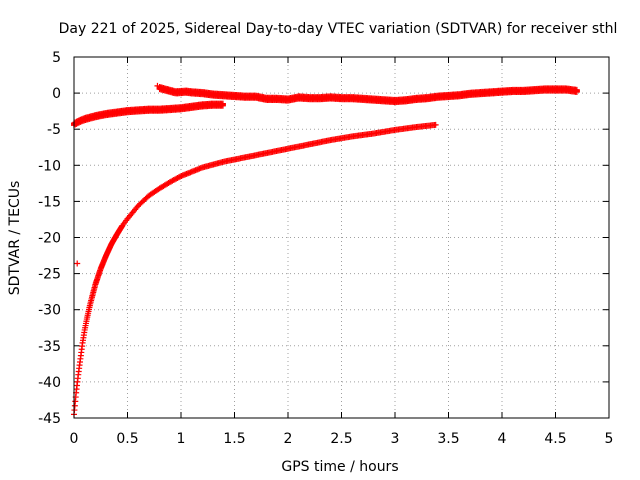 The image size is (640, 480). Describe the element at coordinates (339, 467) in the screenshot. I see `x-axis-label: GPS time / hours` at that location.